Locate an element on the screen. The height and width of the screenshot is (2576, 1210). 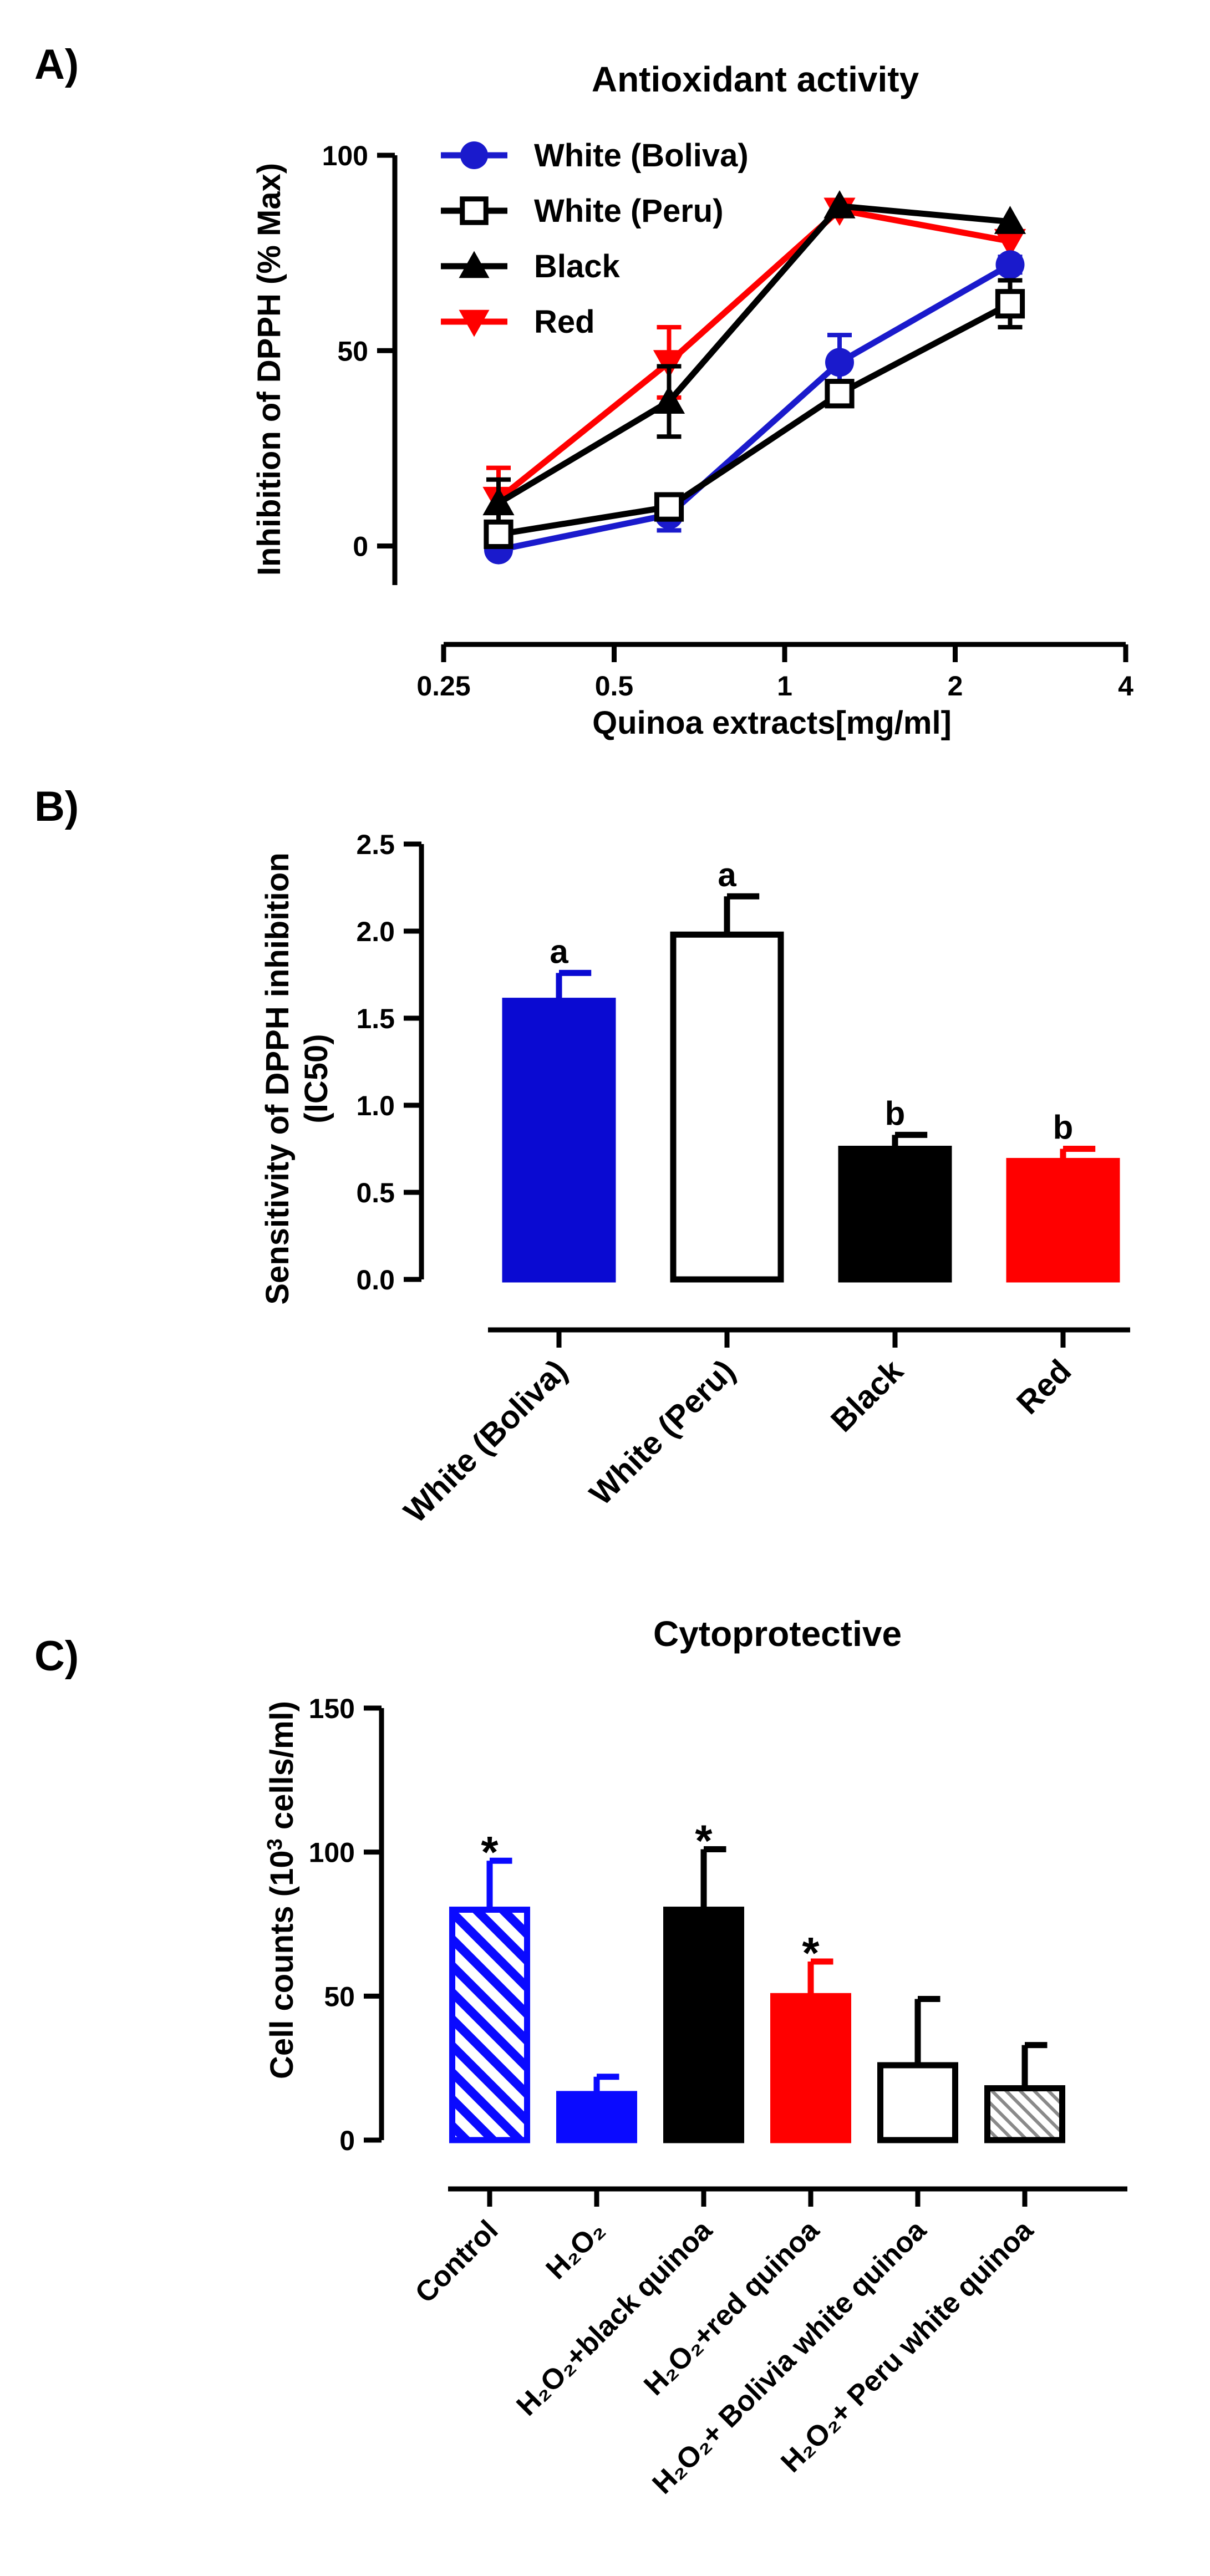
panel-a-x-tick-label: 4 is located at coordinates (1125, 686).